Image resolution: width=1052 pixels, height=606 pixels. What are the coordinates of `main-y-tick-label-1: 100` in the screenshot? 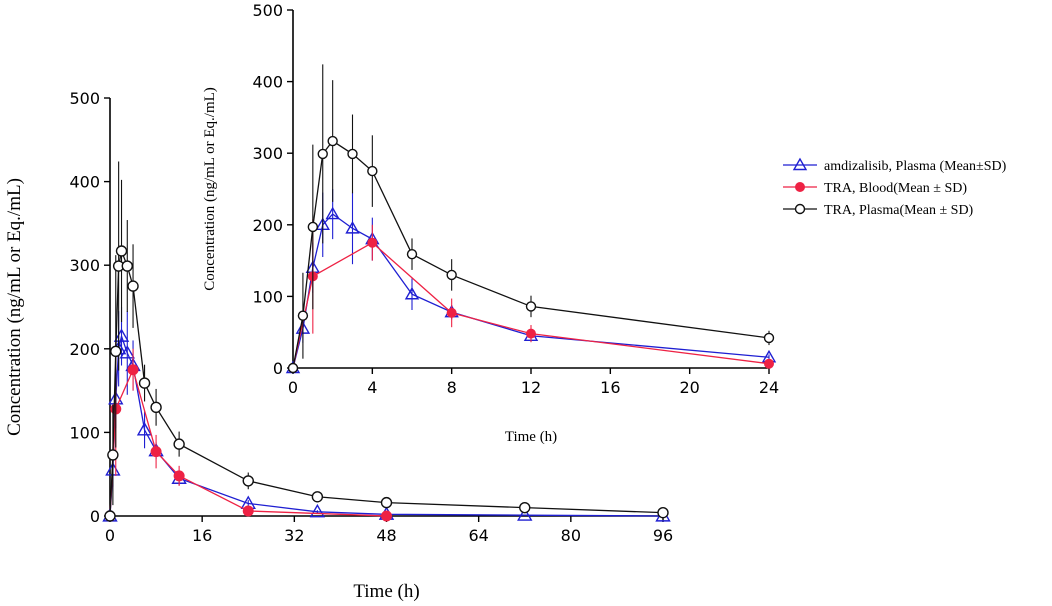 It's located at (84, 432).